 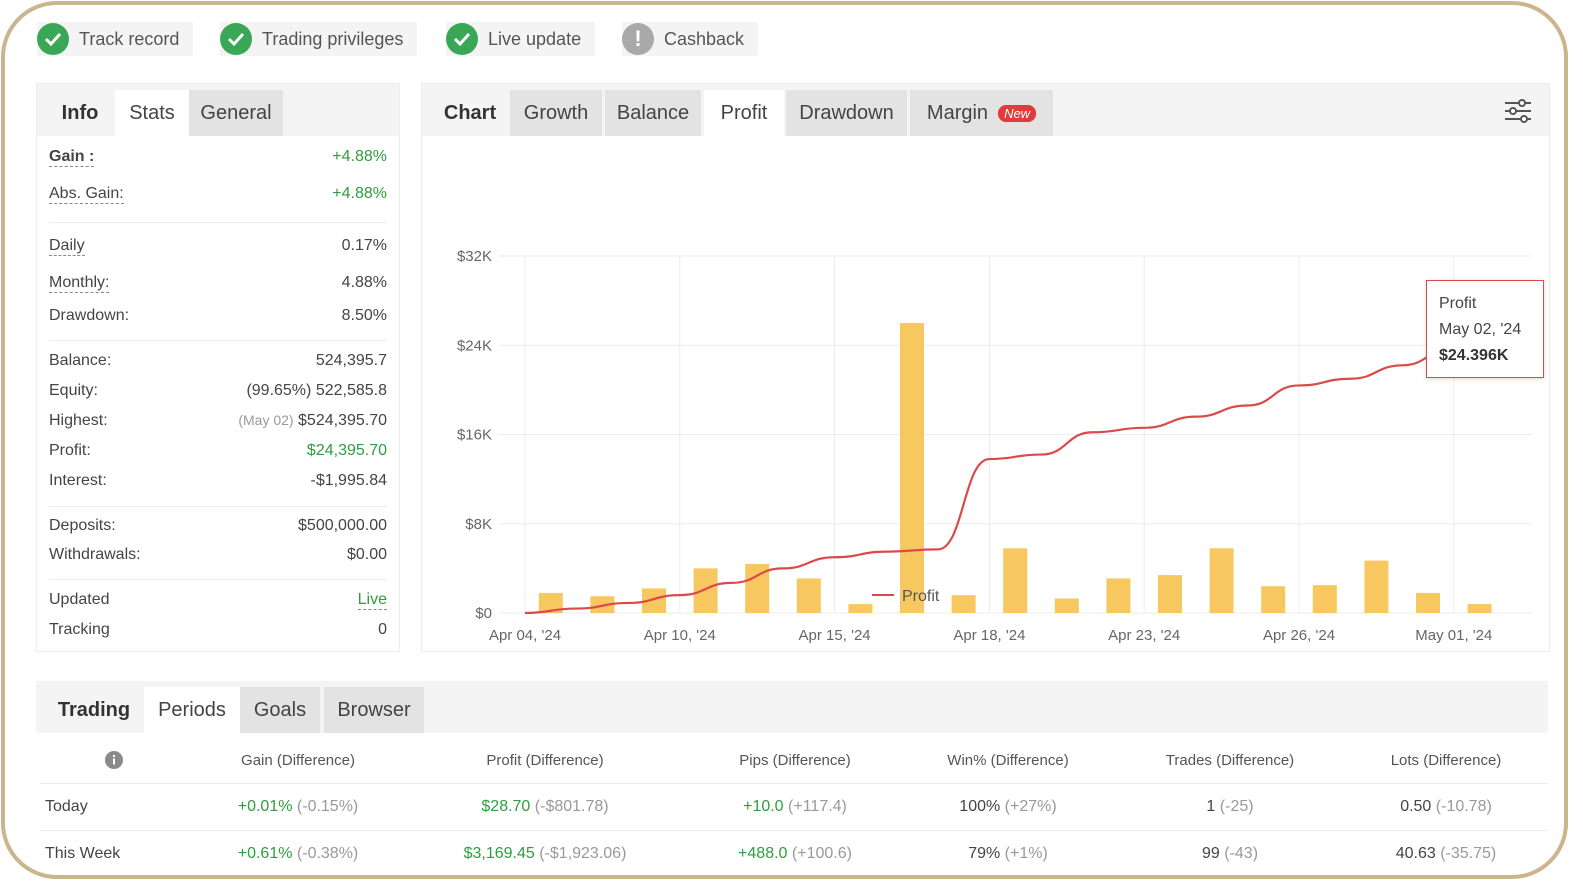 What do you see at coordinates (79, 283) in the screenshot?
I see `monthly-label: Monthly:` at bounding box center [79, 283].